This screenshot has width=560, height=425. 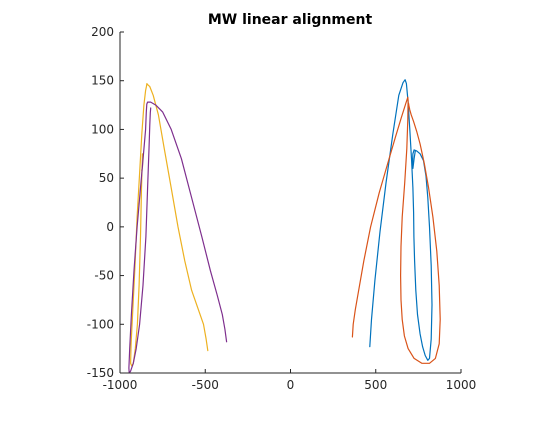 I want to click on x-tick-label: 0, so click(x=291, y=385).